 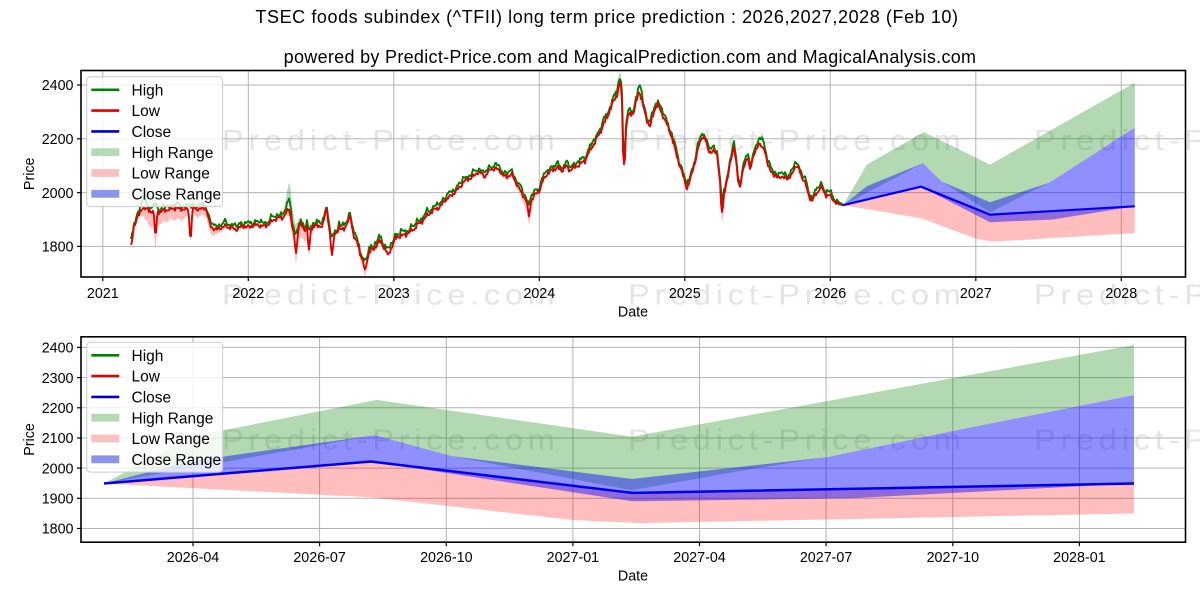 What do you see at coordinates (826, 558) in the screenshot?
I see `svg-text: 2027-07` at bounding box center [826, 558].